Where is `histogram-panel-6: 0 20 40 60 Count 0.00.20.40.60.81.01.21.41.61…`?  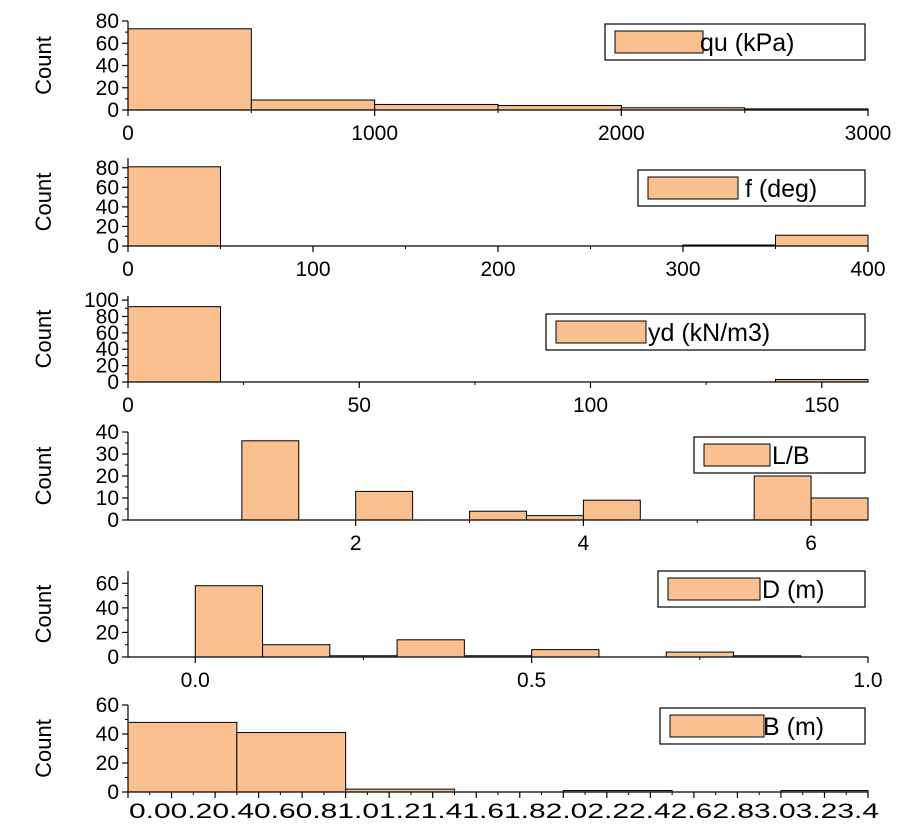
histogram-panel-6: 0 20 40 60 Count 0.00.20.40.60.81.01.21.41.61… is located at coordinates (455, 758).